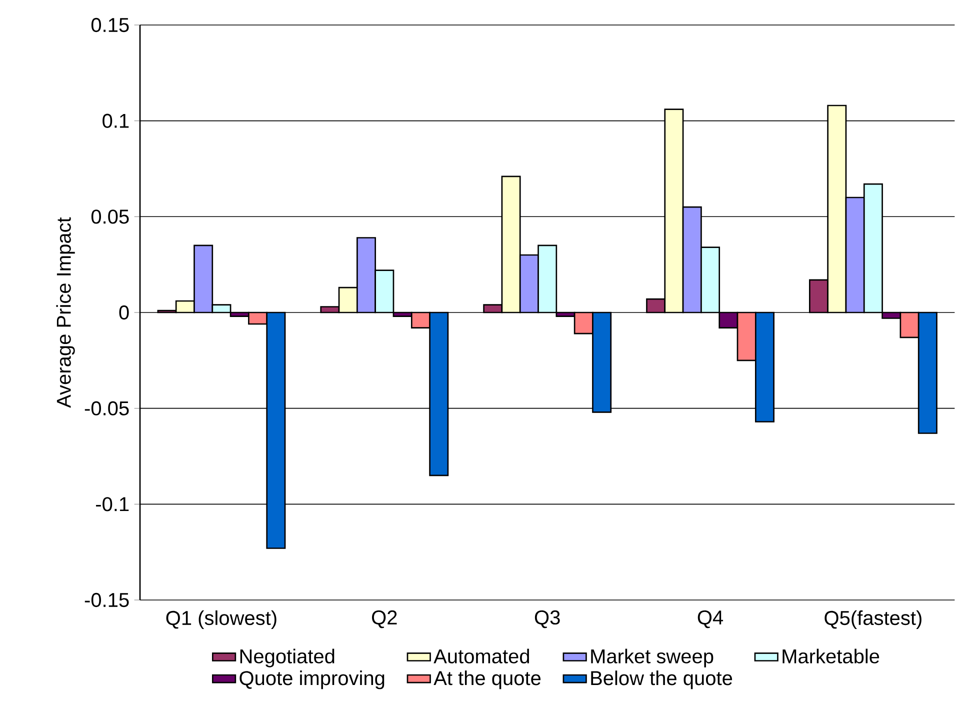  I want to click on x-tick-label: Q2, so click(384, 619).